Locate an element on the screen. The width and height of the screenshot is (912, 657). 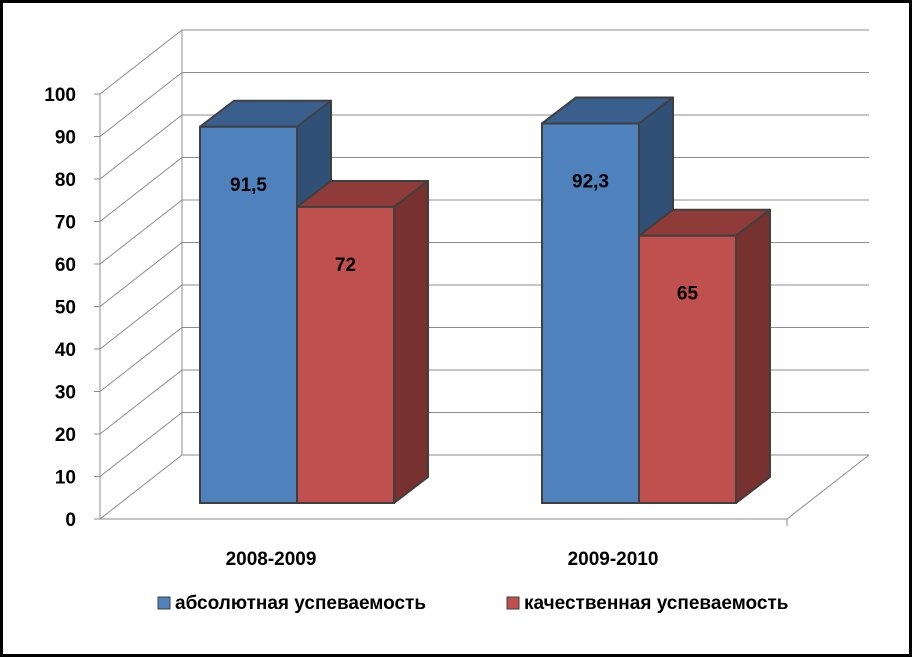
bar-quality-2008-2009: 72 is located at coordinates (362, 341).